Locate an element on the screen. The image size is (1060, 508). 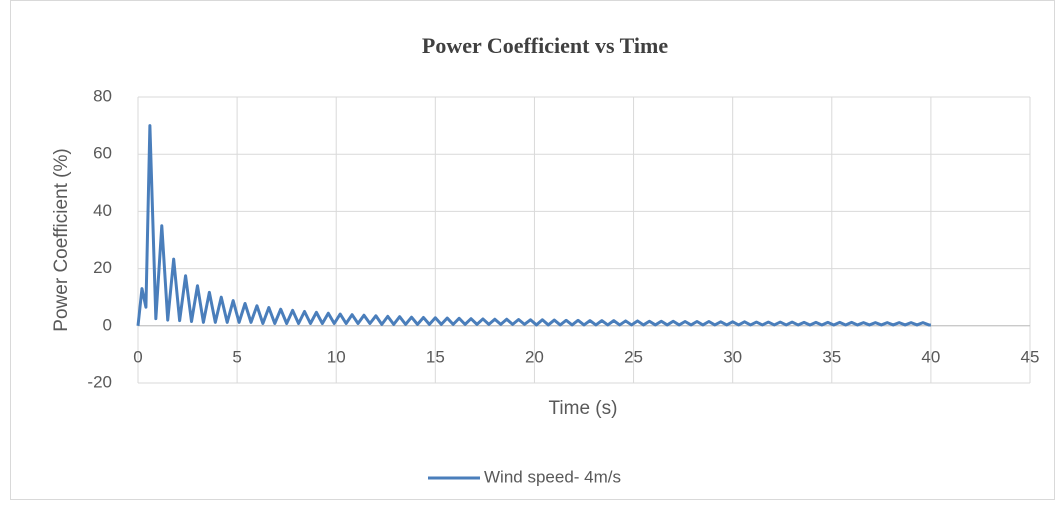
x-tick-label: 20 is located at coordinates (534, 356).